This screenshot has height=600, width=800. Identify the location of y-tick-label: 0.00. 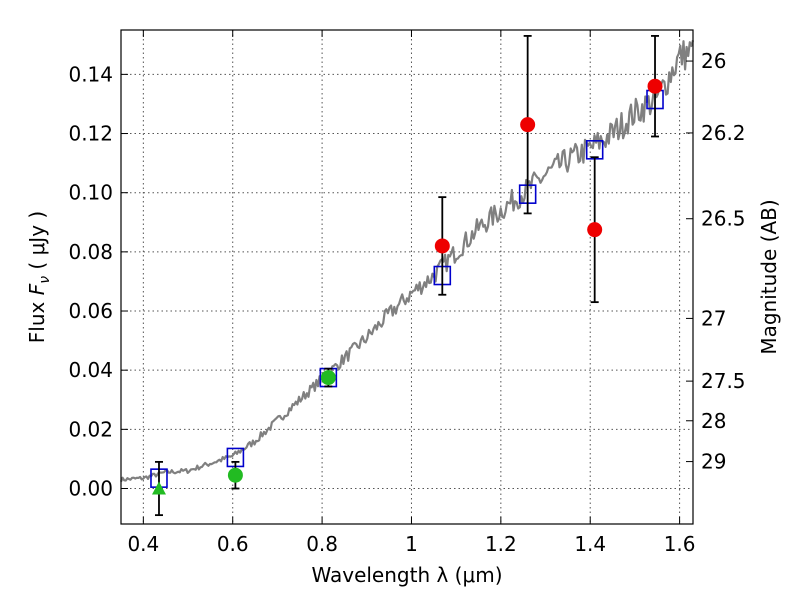
(90, 489).